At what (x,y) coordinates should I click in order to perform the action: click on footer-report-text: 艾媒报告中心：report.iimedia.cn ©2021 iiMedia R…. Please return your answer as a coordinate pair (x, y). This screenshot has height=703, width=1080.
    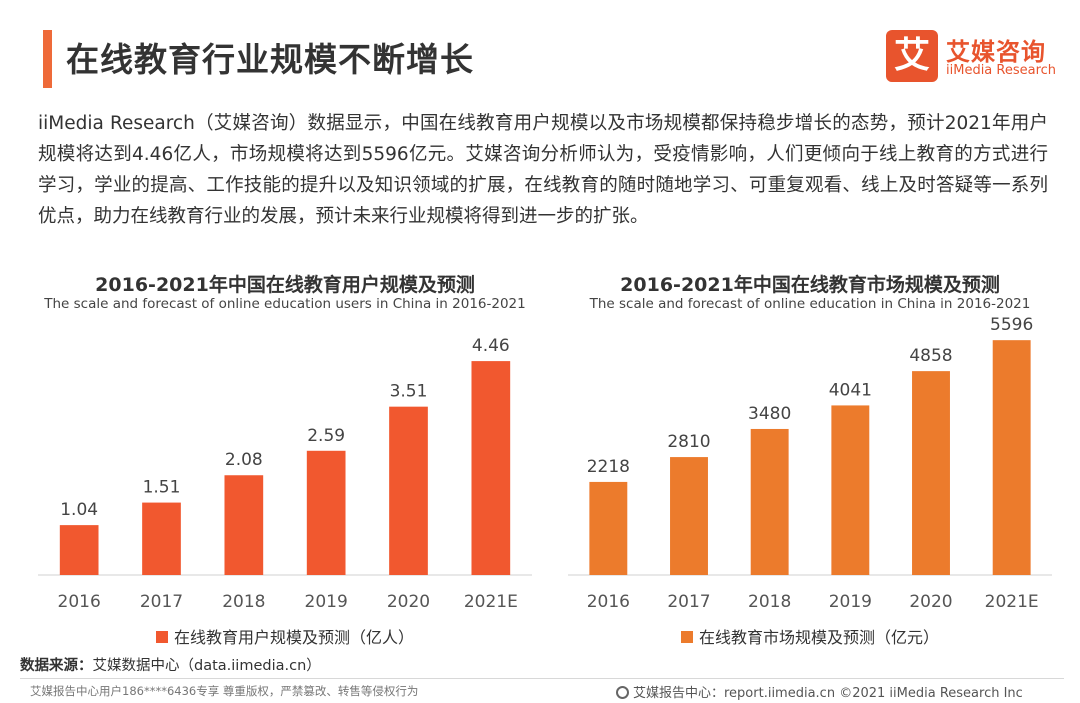
    Looking at the image, I should click on (828, 693).